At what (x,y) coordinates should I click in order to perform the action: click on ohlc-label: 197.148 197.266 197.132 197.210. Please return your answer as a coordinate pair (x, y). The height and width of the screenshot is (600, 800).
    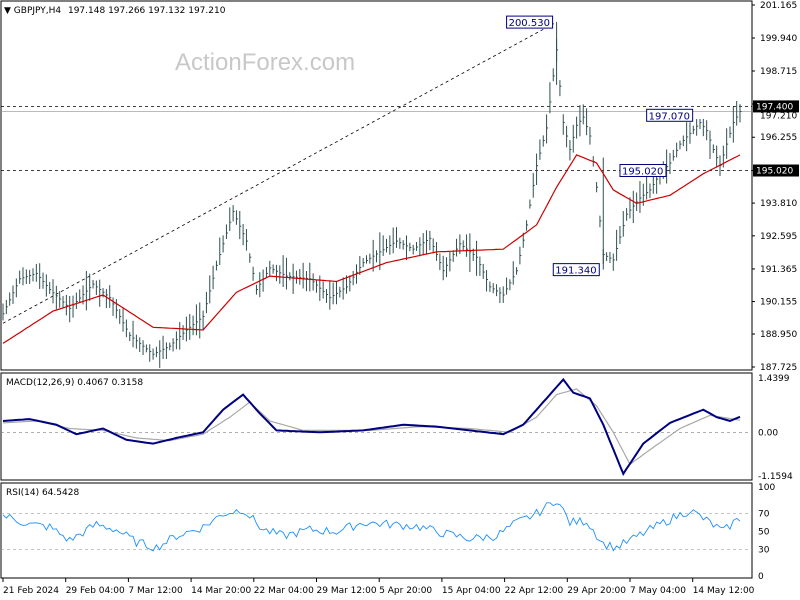
    Looking at the image, I should click on (147, 11).